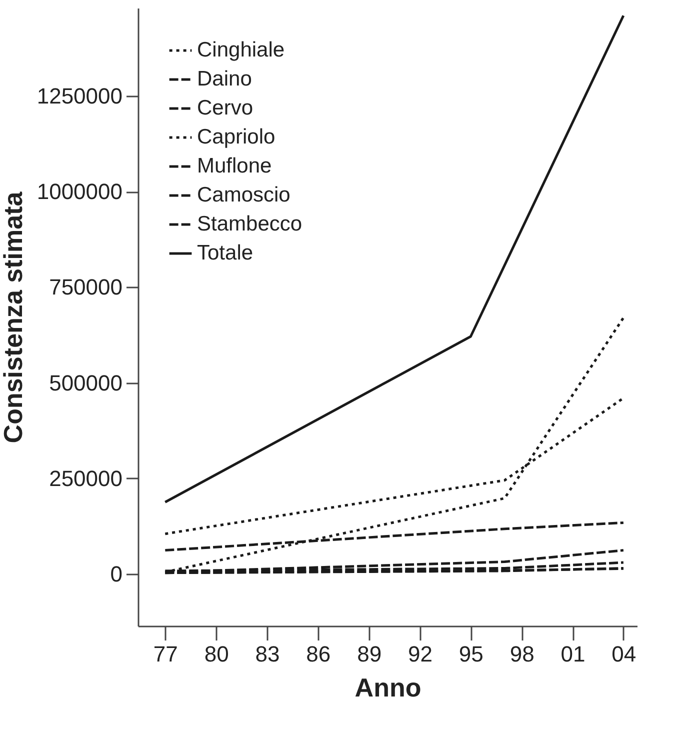 The width and height of the screenshot is (685, 729). What do you see at coordinates (85, 287) in the screenshot?
I see `y-tick-label: 750000` at bounding box center [85, 287].